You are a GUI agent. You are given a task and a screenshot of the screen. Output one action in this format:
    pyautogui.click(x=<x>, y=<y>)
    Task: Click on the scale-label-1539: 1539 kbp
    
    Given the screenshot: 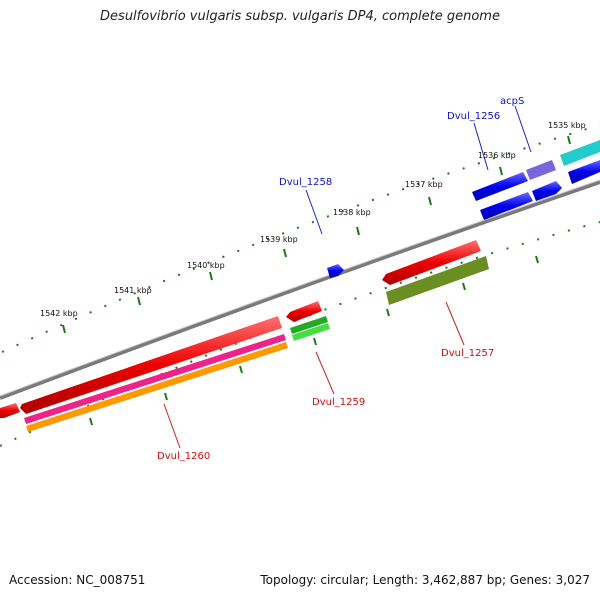 What is the action you would take?
    pyautogui.click(x=279, y=239)
    